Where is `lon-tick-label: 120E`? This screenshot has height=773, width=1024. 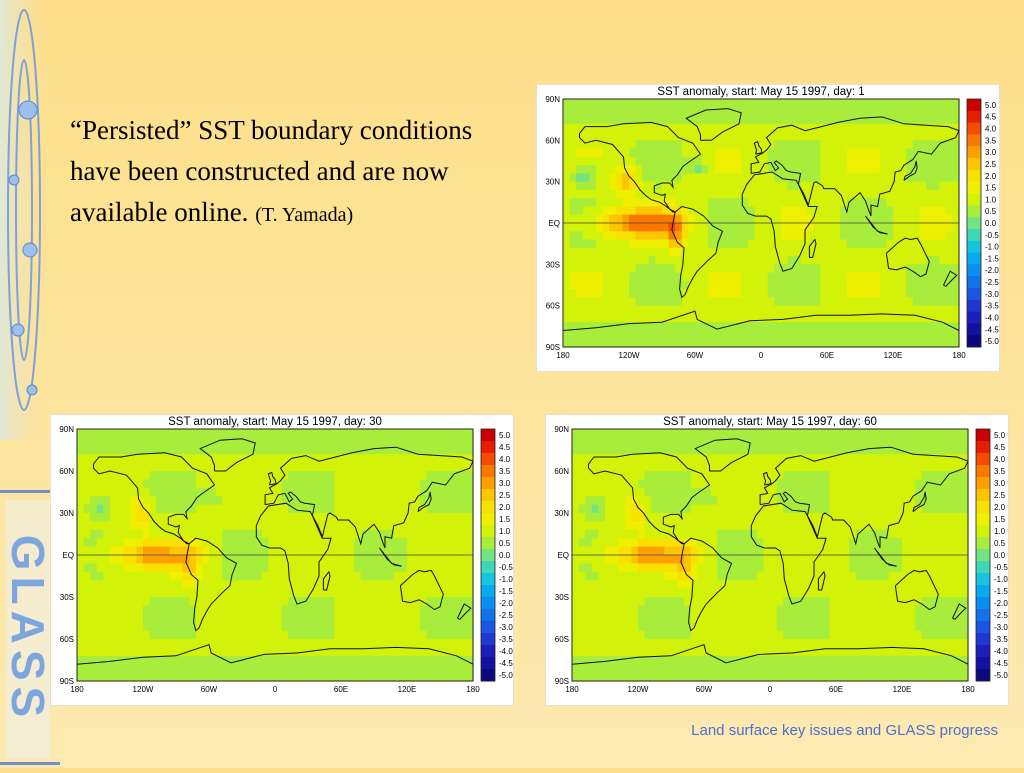
lon-tick-label: 120E is located at coordinates (902, 689).